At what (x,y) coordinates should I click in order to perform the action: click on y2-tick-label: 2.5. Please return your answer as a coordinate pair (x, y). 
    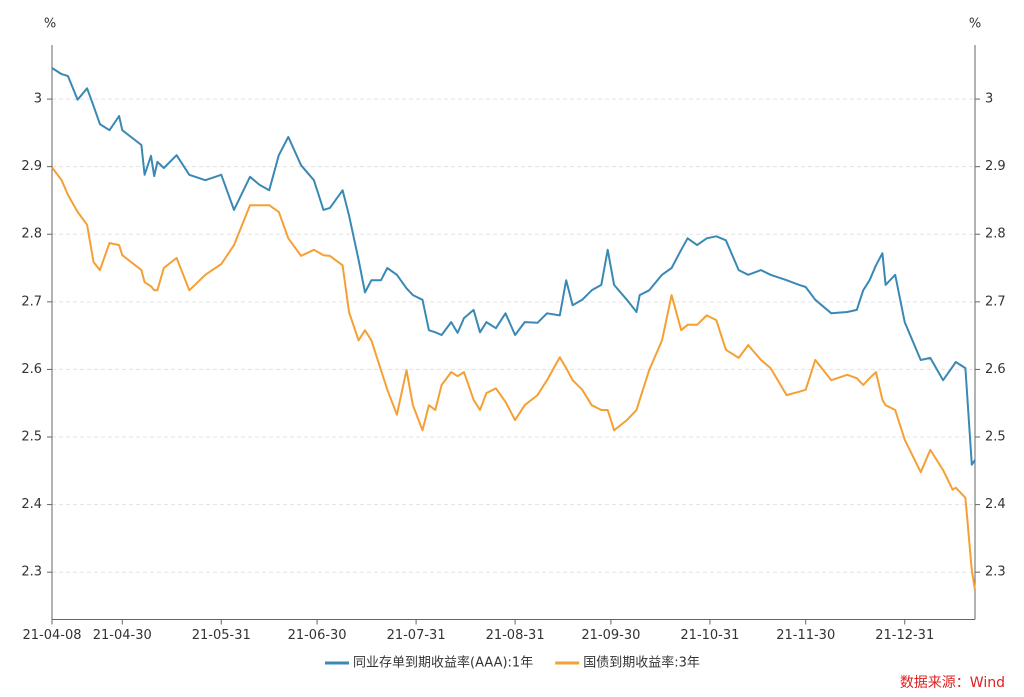
    Looking at the image, I should click on (995, 437).